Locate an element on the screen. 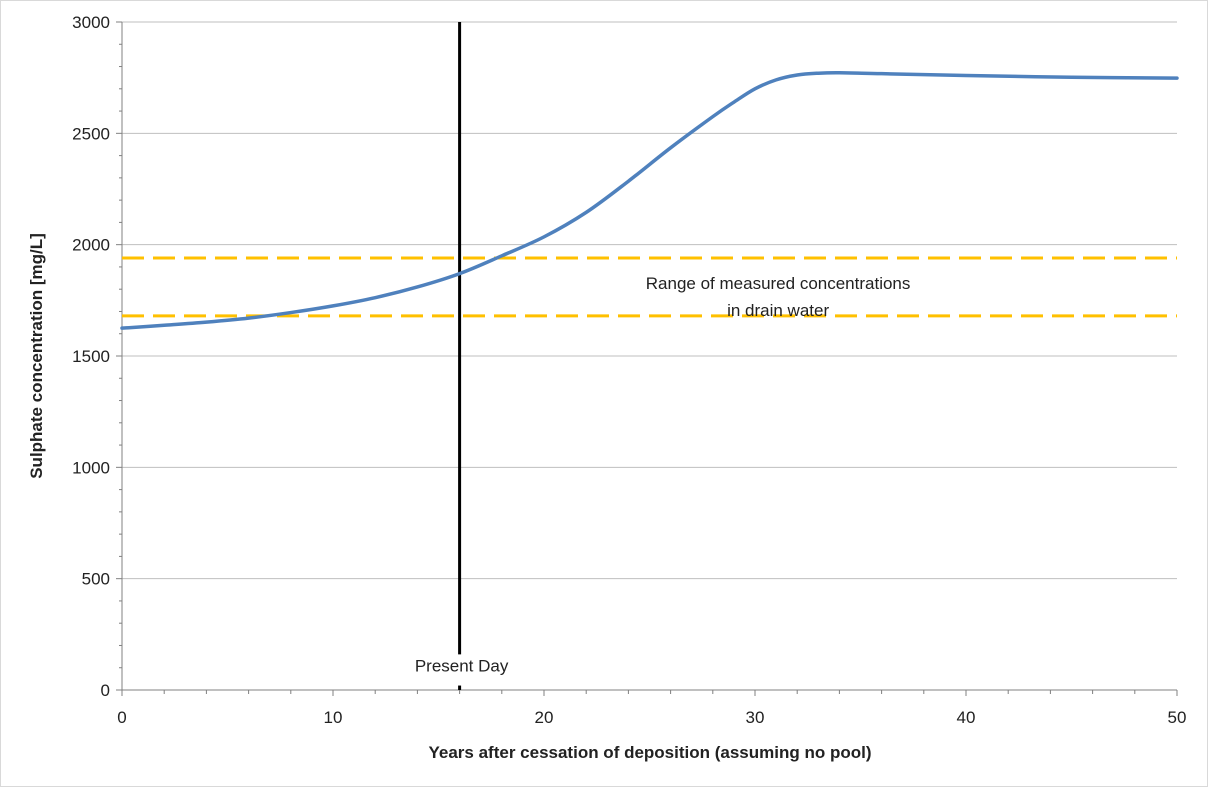  x-tick-label: 20 is located at coordinates (544, 717).